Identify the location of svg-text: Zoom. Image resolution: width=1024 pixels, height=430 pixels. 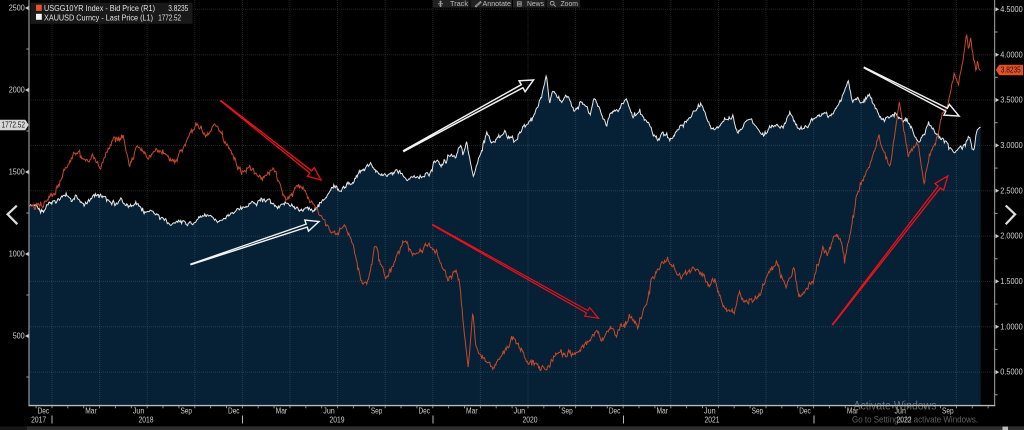
(570, 4).